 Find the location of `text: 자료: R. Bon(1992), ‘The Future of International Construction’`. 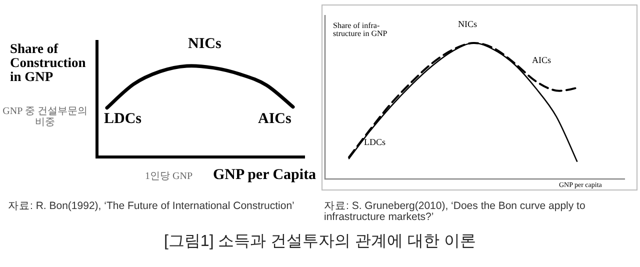

text: 자료: R. Bon(1992), ‘The Future of International Construction’ is located at coordinates (152, 206).